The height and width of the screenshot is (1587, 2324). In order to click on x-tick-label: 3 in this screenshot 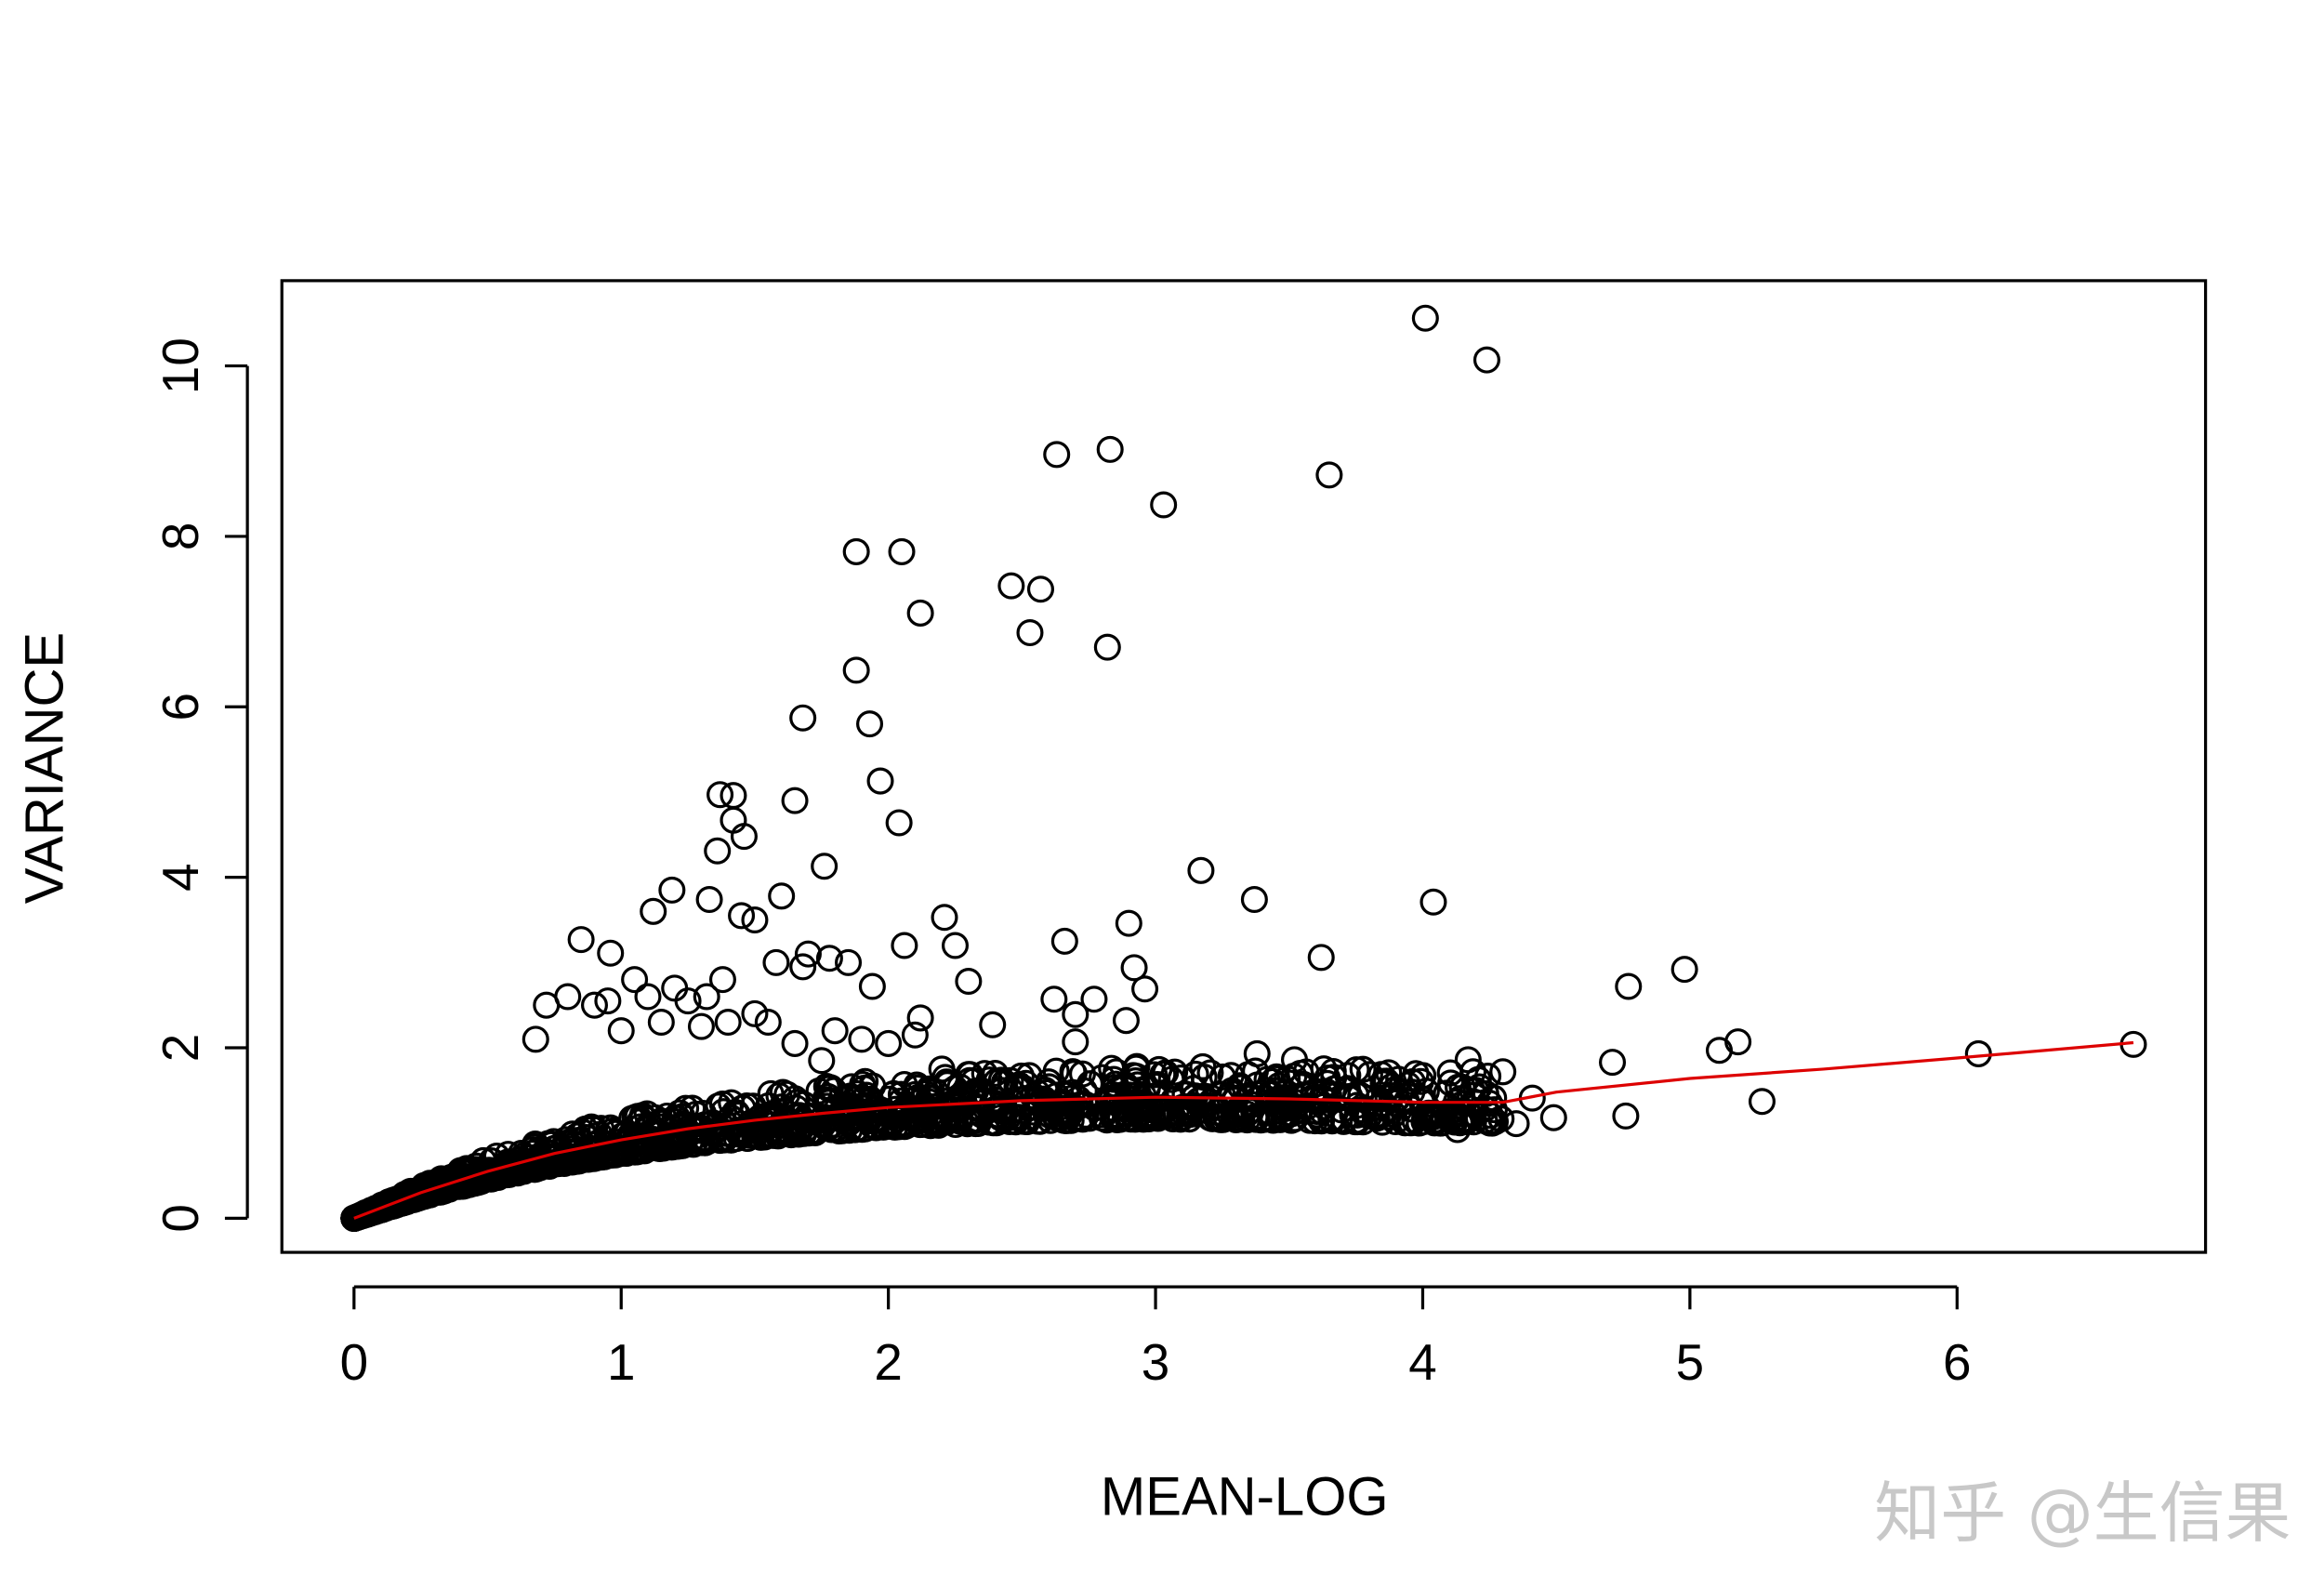, I will do `click(1156, 1362)`.